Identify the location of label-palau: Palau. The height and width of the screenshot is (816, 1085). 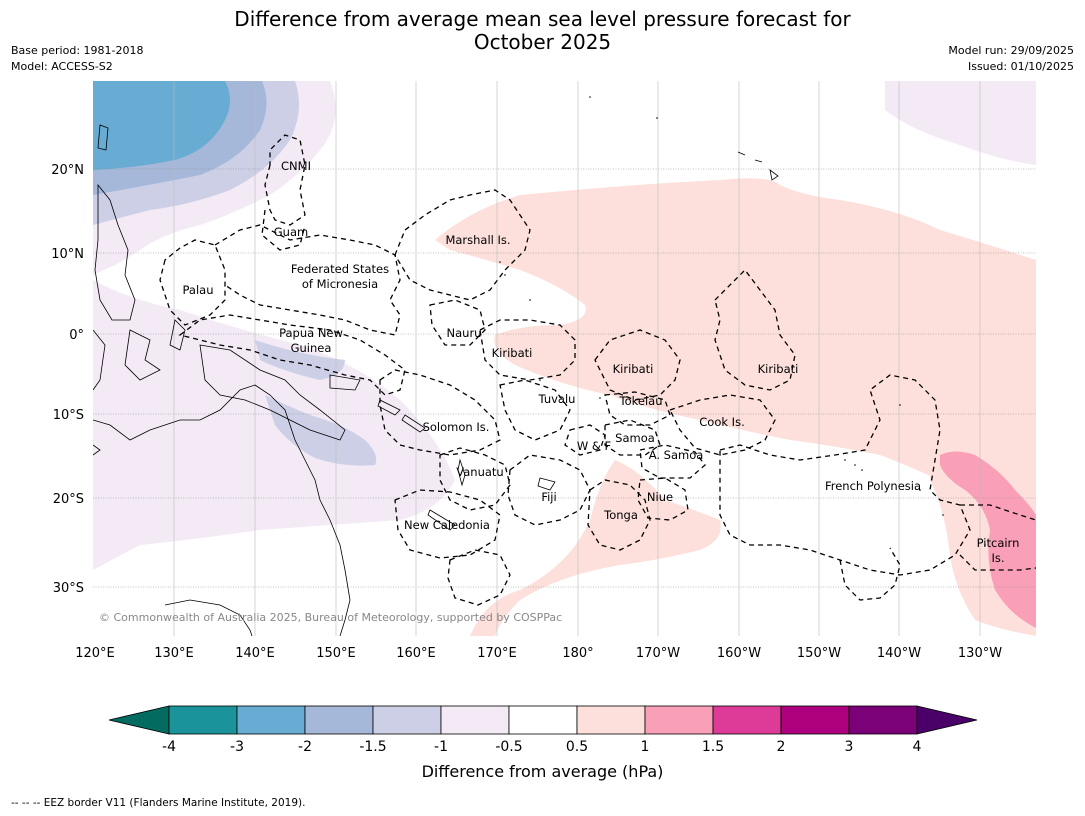
(198, 290).